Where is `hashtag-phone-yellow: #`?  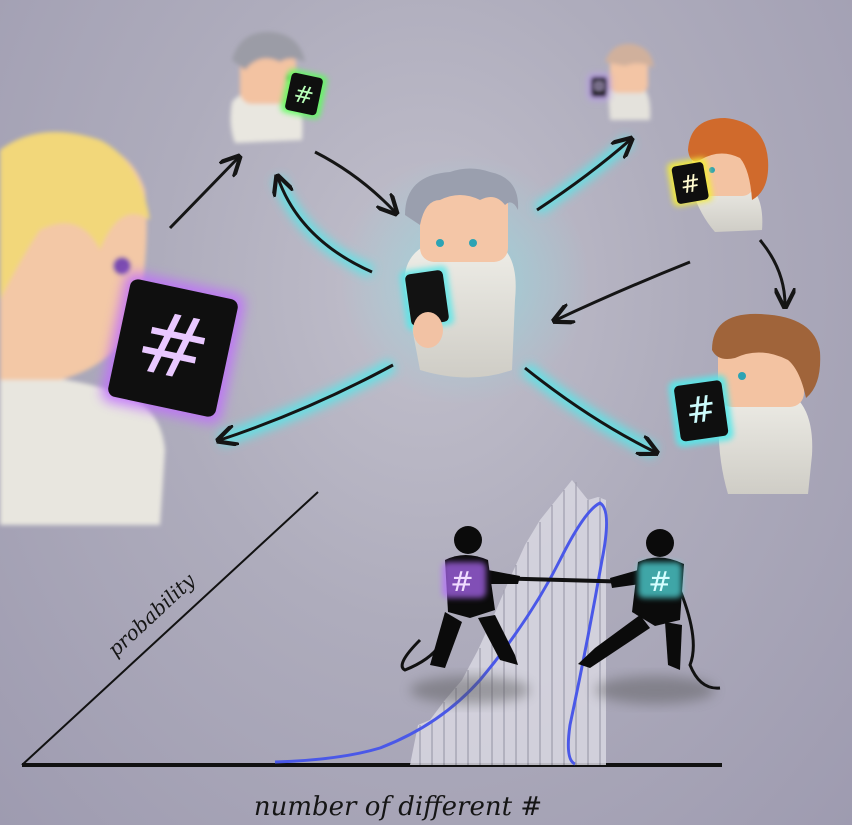
hashtag-phone-yellow: # is located at coordinates (690, 182).